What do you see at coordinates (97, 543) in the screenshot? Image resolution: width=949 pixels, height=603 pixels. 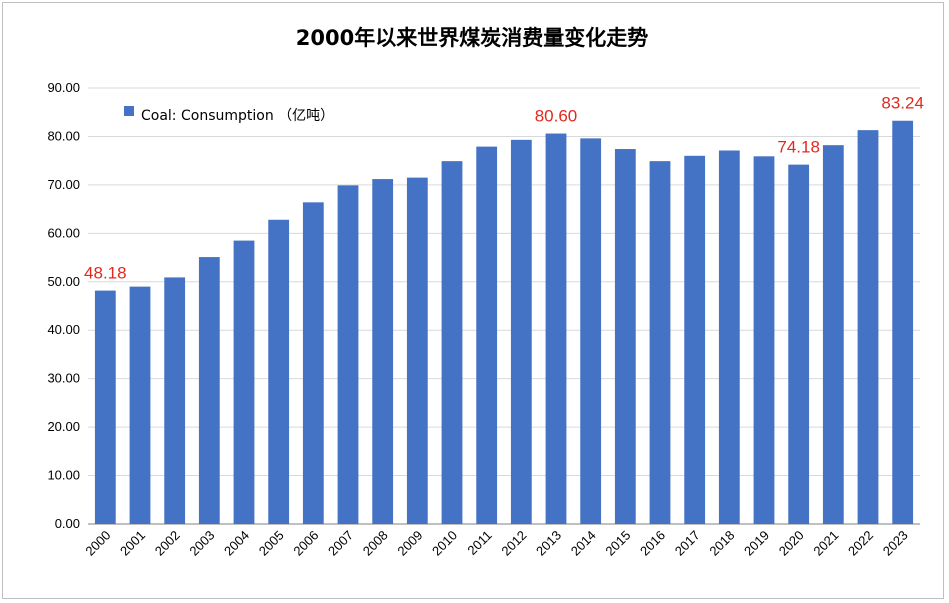 I see `x-tick-label: 2000` at bounding box center [97, 543].